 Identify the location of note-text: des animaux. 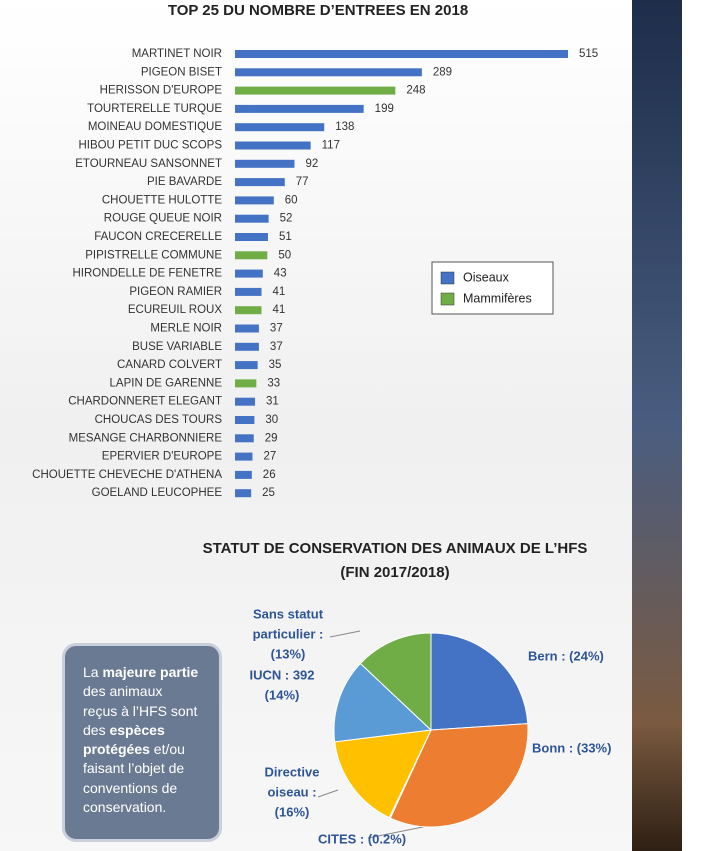
(123, 691).